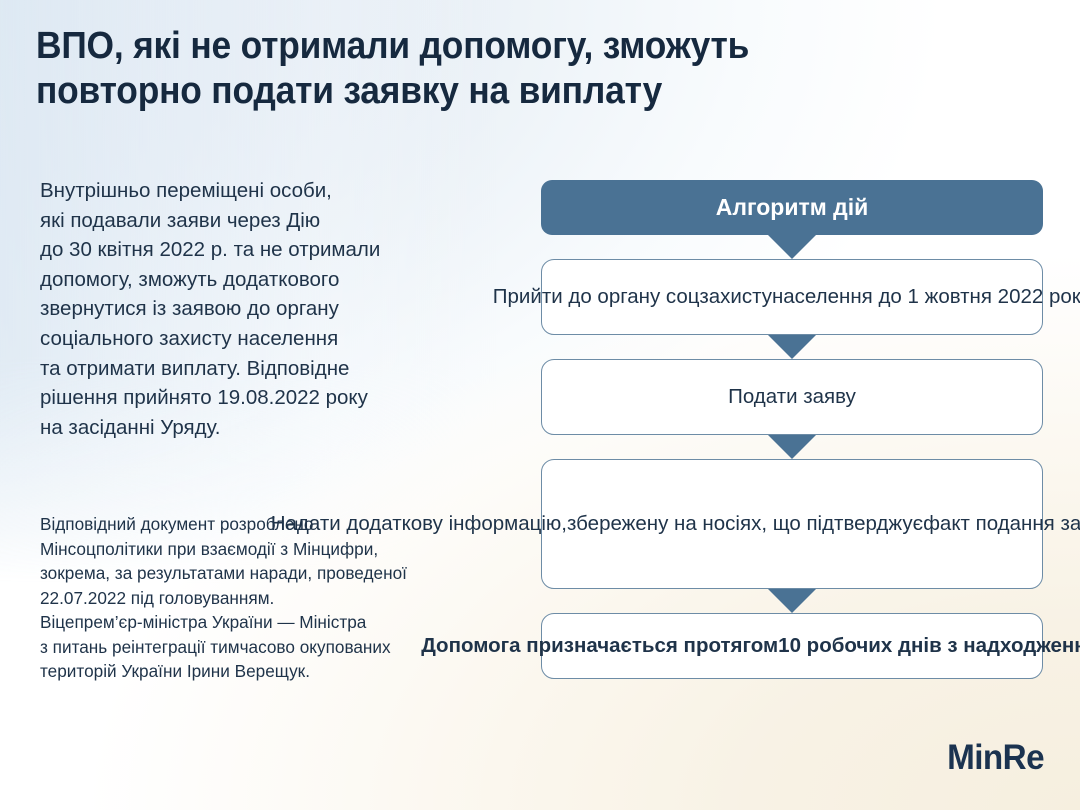  I want to click on flow-step-1-line-1: Прийти до органу соцзахисту, so click(632, 296).